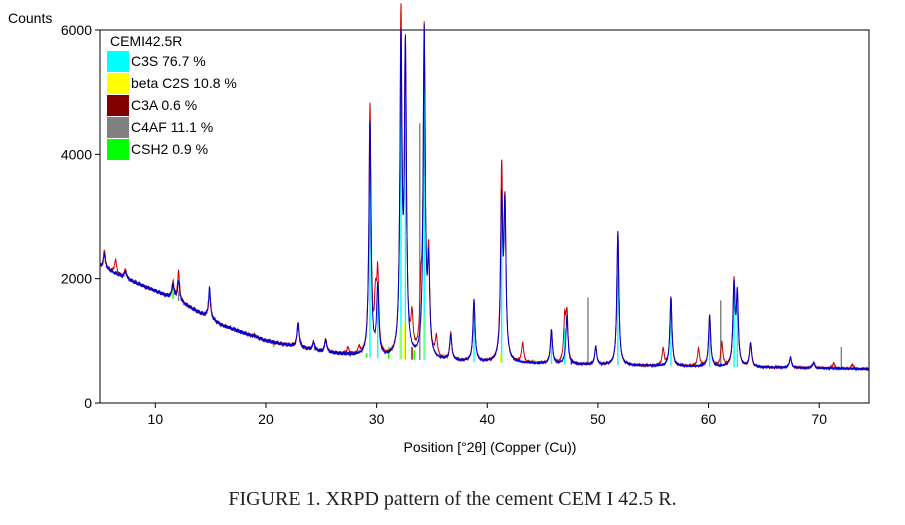 This screenshot has height=525, width=905. I want to click on x-tick-label: 50, so click(598, 419).